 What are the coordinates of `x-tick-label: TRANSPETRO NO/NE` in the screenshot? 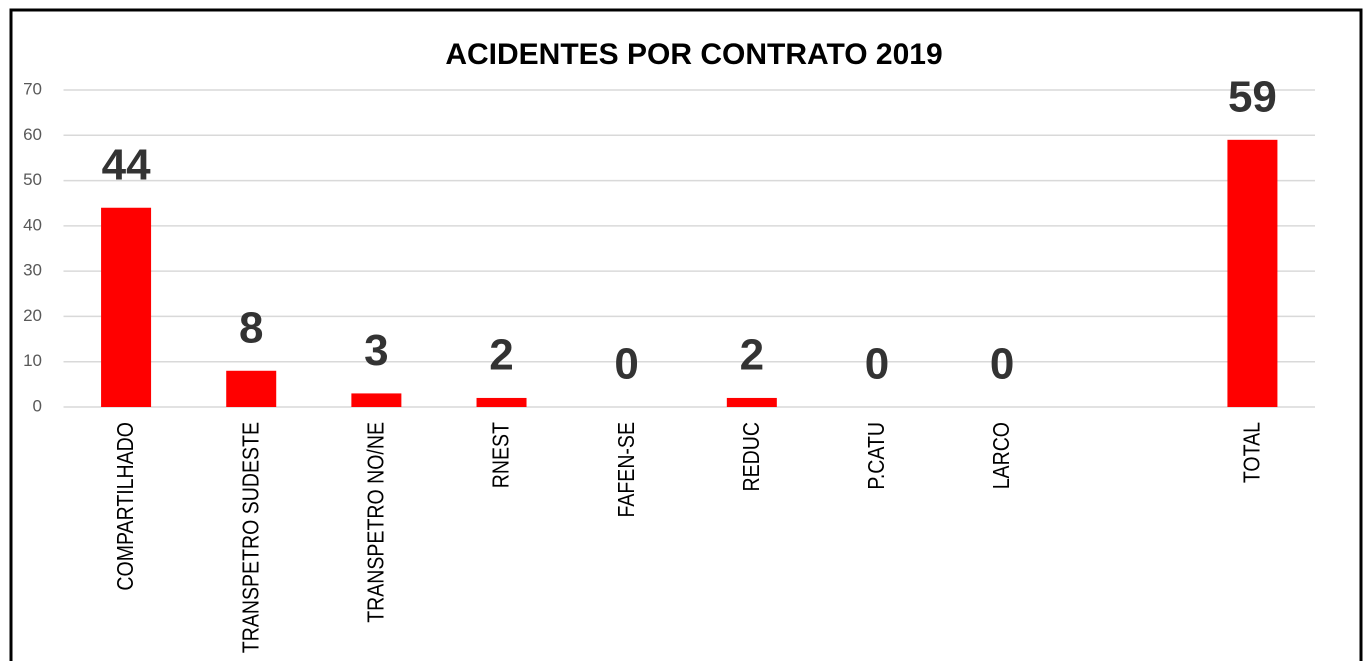 It's located at (376, 522).